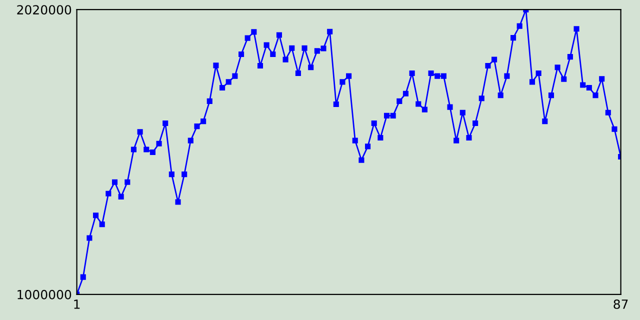 The width and height of the screenshot is (640, 320). Describe the element at coordinates (621, 304) in the screenshot. I see `x-tick-label: 87` at that location.